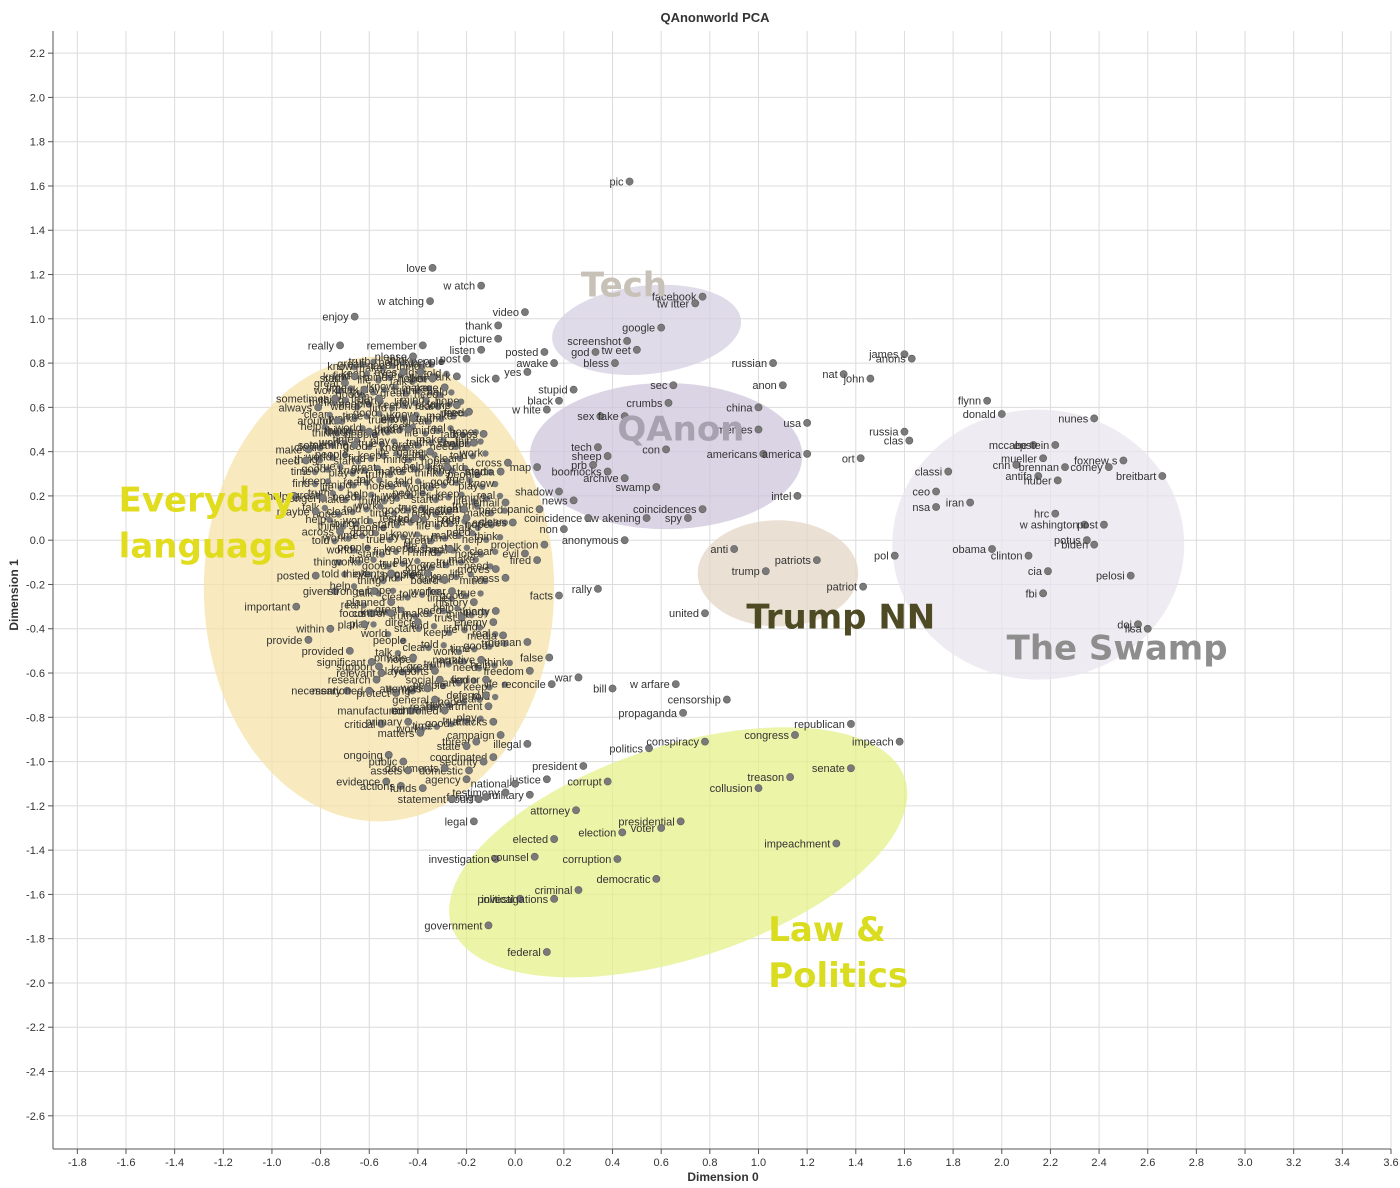 The image size is (1400, 1188). What do you see at coordinates (305, 496) in the screenshot?
I see `blob-label: great` at bounding box center [305, 496].